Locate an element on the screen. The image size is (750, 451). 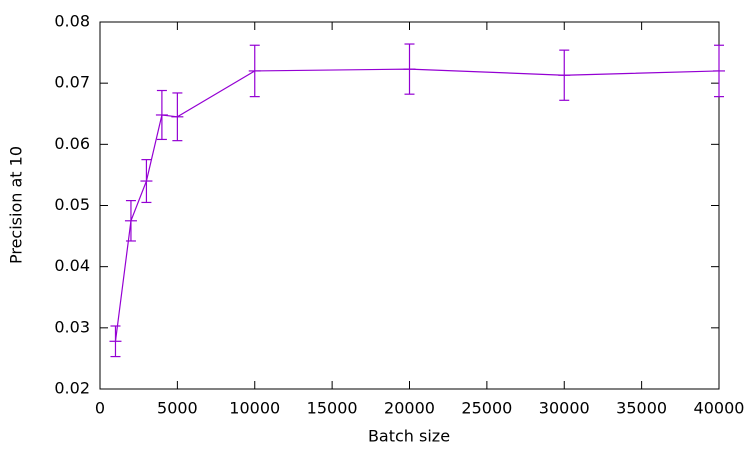
y-tick-label: 0.07 is located at coordinates (72, 82).